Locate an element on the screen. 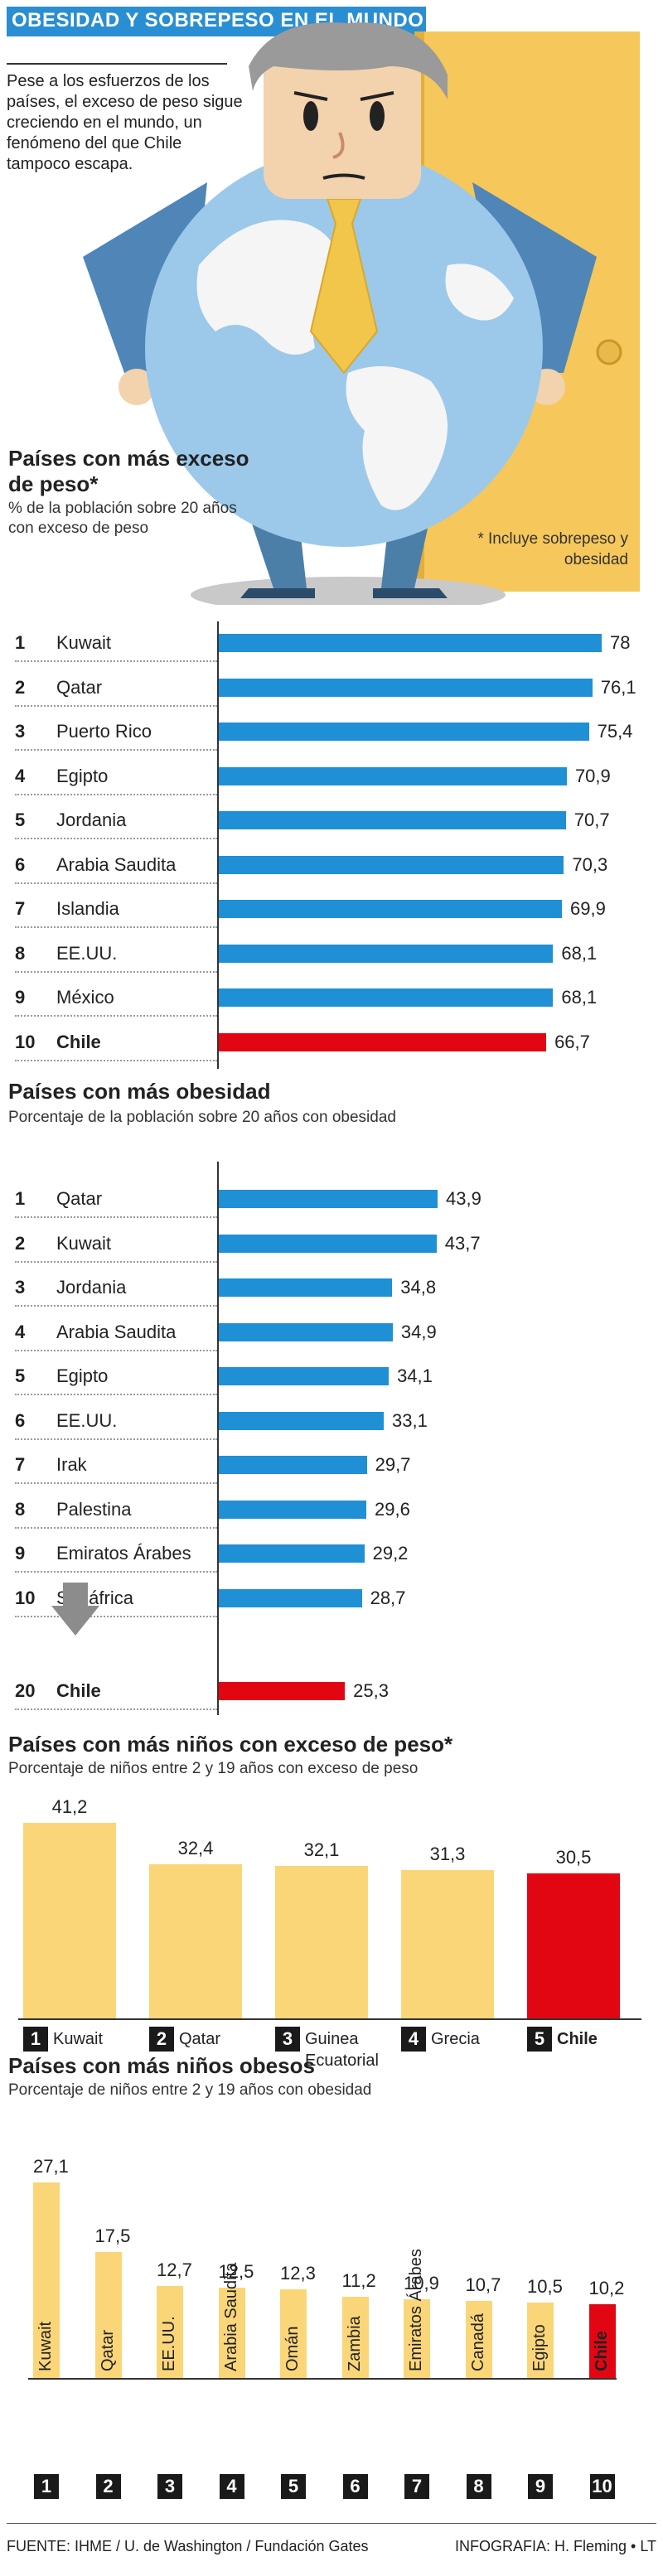 This screenshot has width=663, height=2576. category-label: México is located at coordinates (85, 997).